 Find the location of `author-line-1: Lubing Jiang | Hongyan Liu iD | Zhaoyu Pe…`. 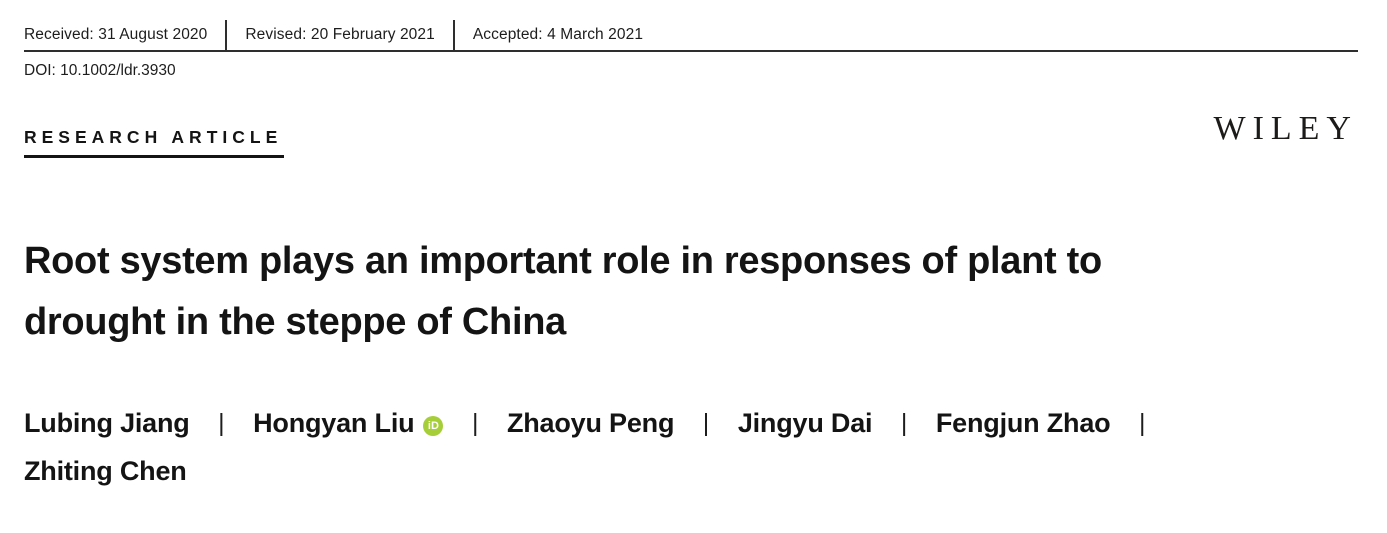

author-line-1: Lubing Jiang | Hongyan Liu iD | Zhaoyu Pe… is located at coordinates (691, 424).